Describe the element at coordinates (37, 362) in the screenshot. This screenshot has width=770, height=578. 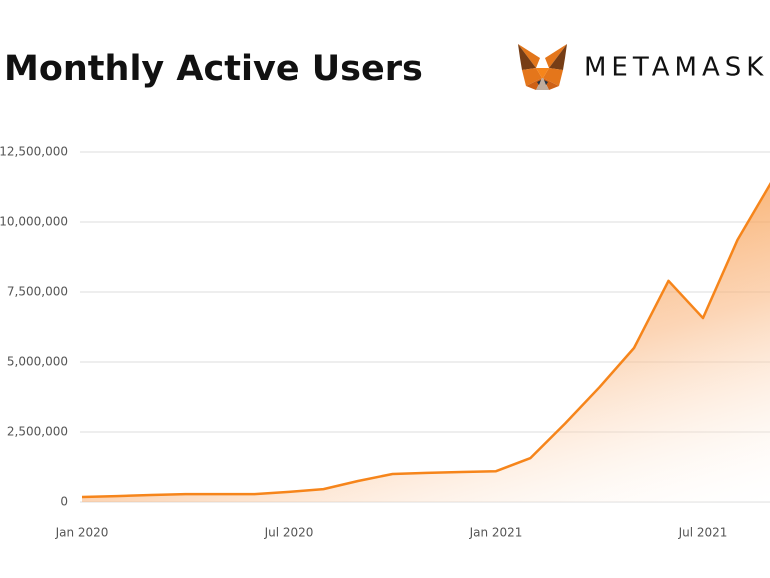
I see `y-tick-label: 5,000,000` at that location.